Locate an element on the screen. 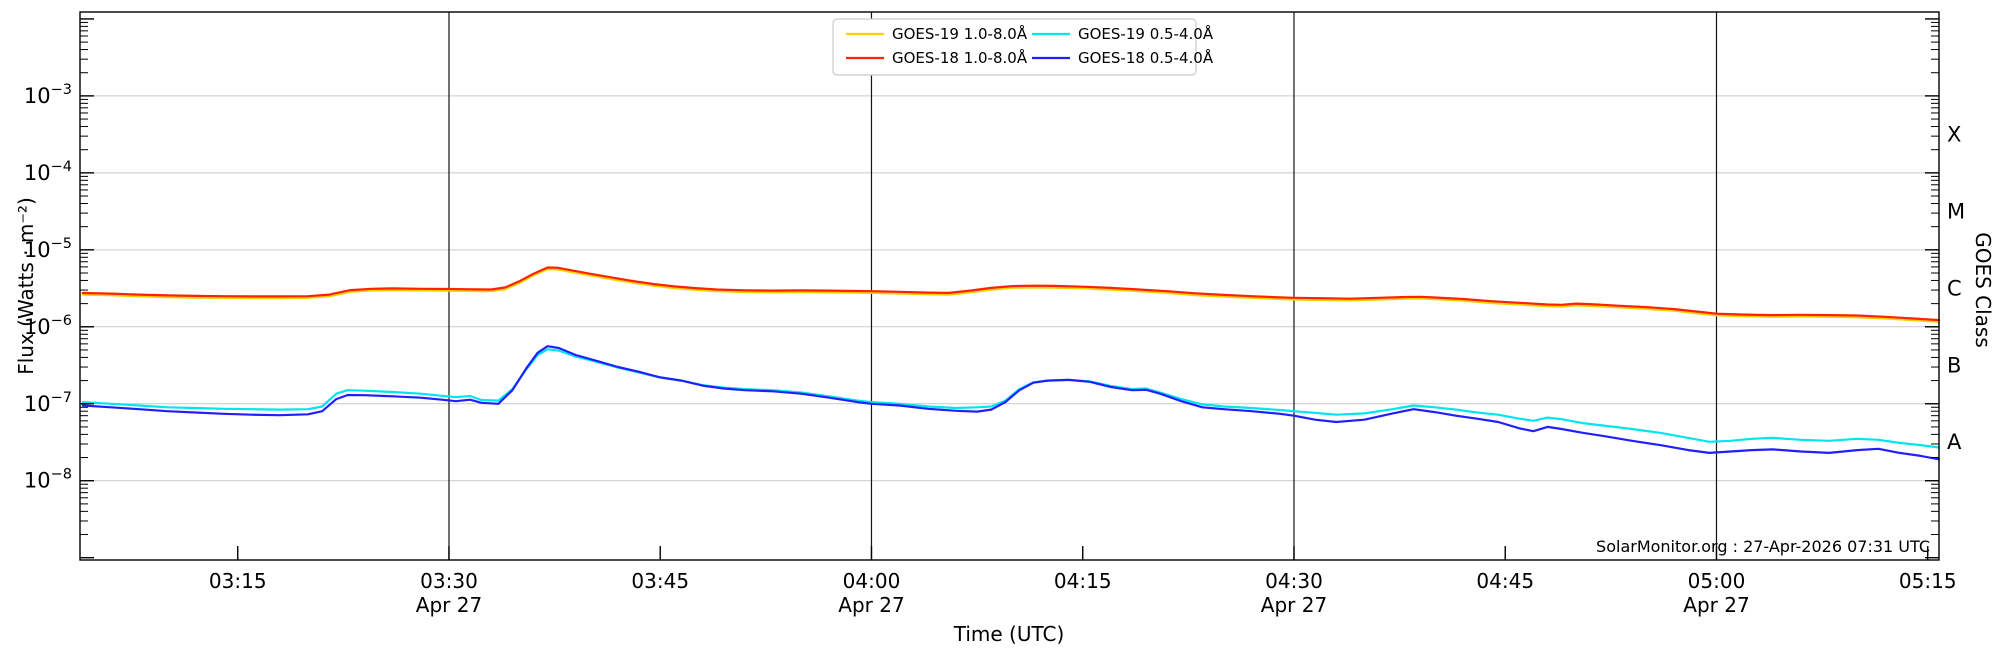  solarmonitor-timestamp: SolarMonitor.org : 27-Apr-2026 07:31 UTC is located at coordinates (1763, 546).